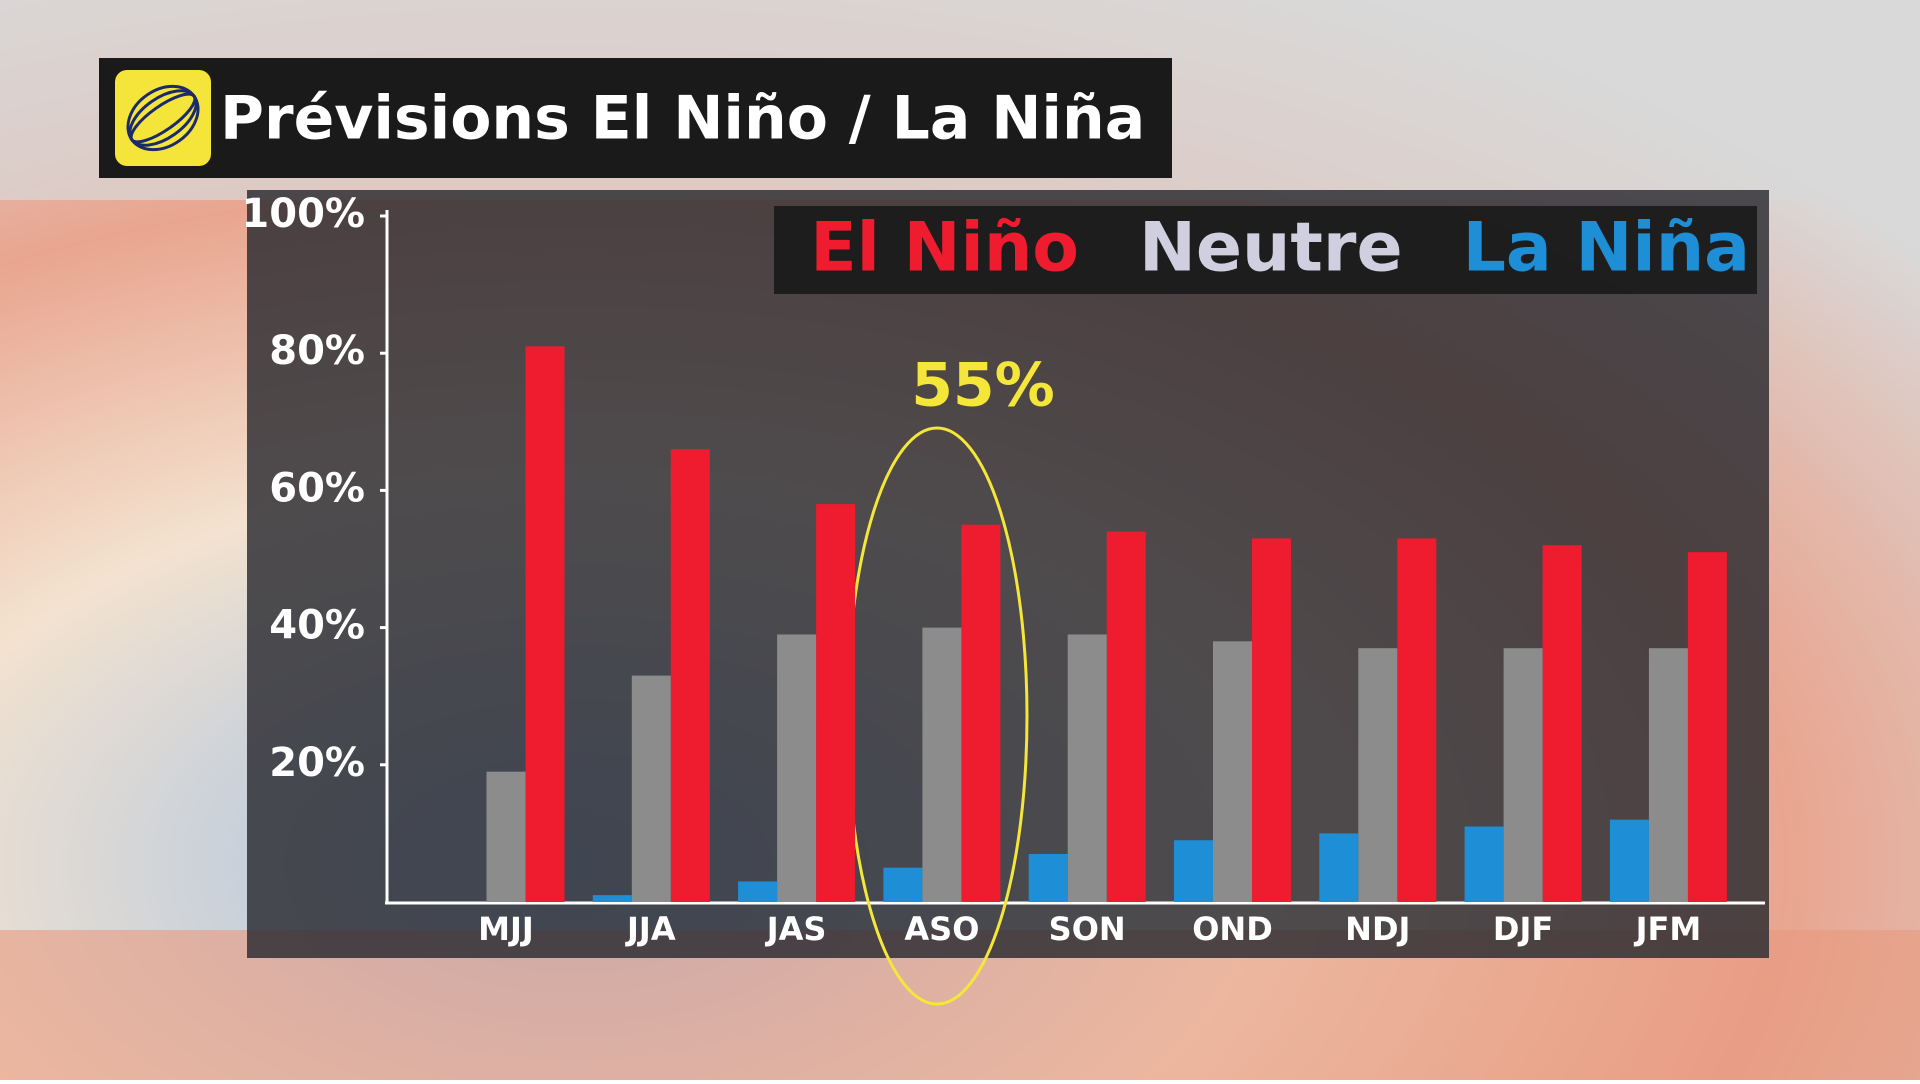 This screenshot has width=1920, height=1084. I want to click on title-box, so click(635, 118).